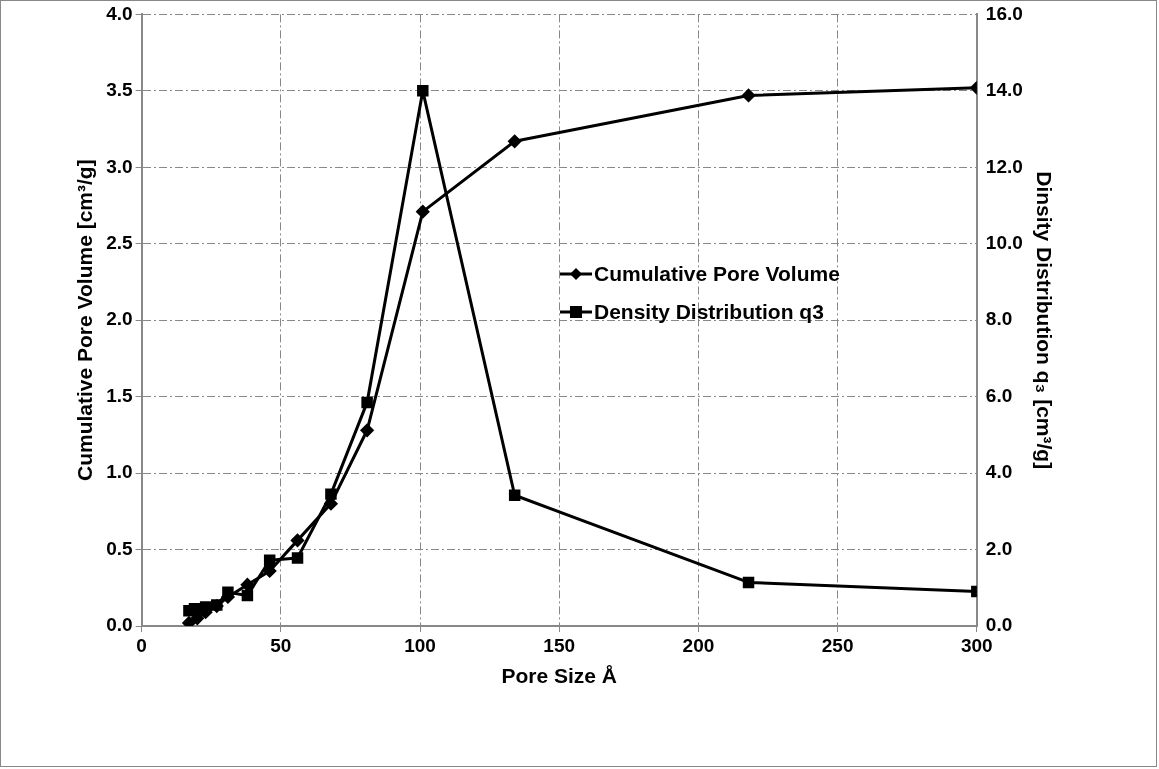  What do you see at coordinates (1004, 13) in the screenshot?
I see `y2-tick-label: 16.0` at bounding box center [1004, 13].